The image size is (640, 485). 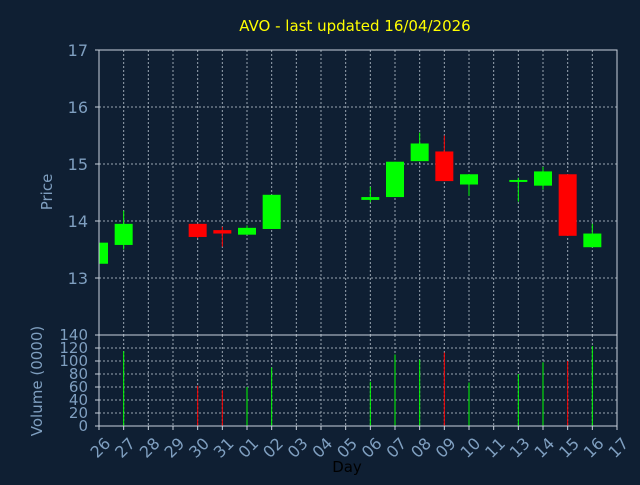 I want to click on volume-tick-label: 140, so click(x=73, y=335).